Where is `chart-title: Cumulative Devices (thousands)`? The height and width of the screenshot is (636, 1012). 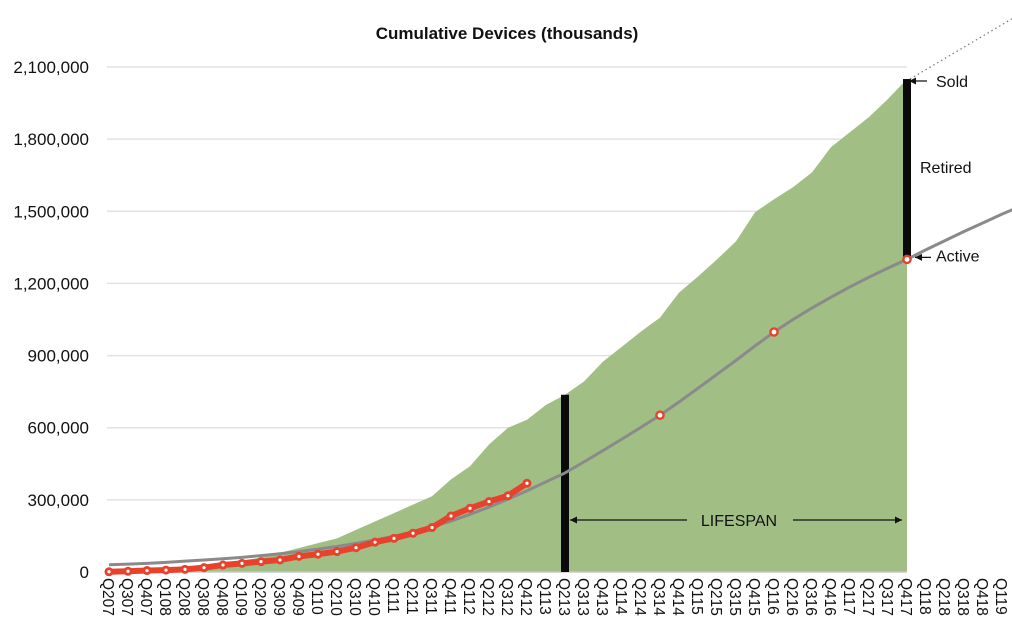
chart-title: Cumulative Devices (thousands) is located at coordinates (507, 33).